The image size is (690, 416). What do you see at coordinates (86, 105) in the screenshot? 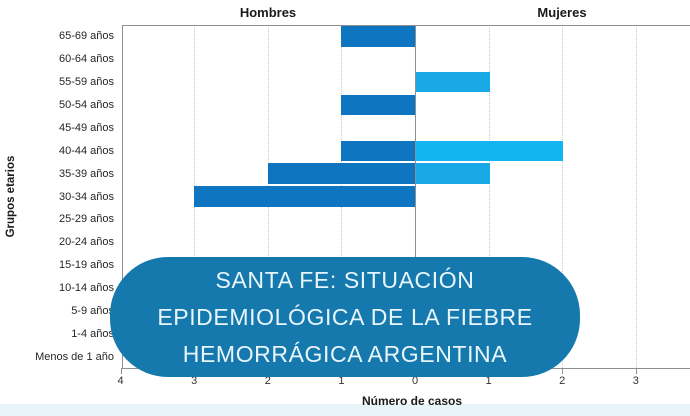
I see `y-tick-label: 50-54 años` at bounding box center [86, 105].